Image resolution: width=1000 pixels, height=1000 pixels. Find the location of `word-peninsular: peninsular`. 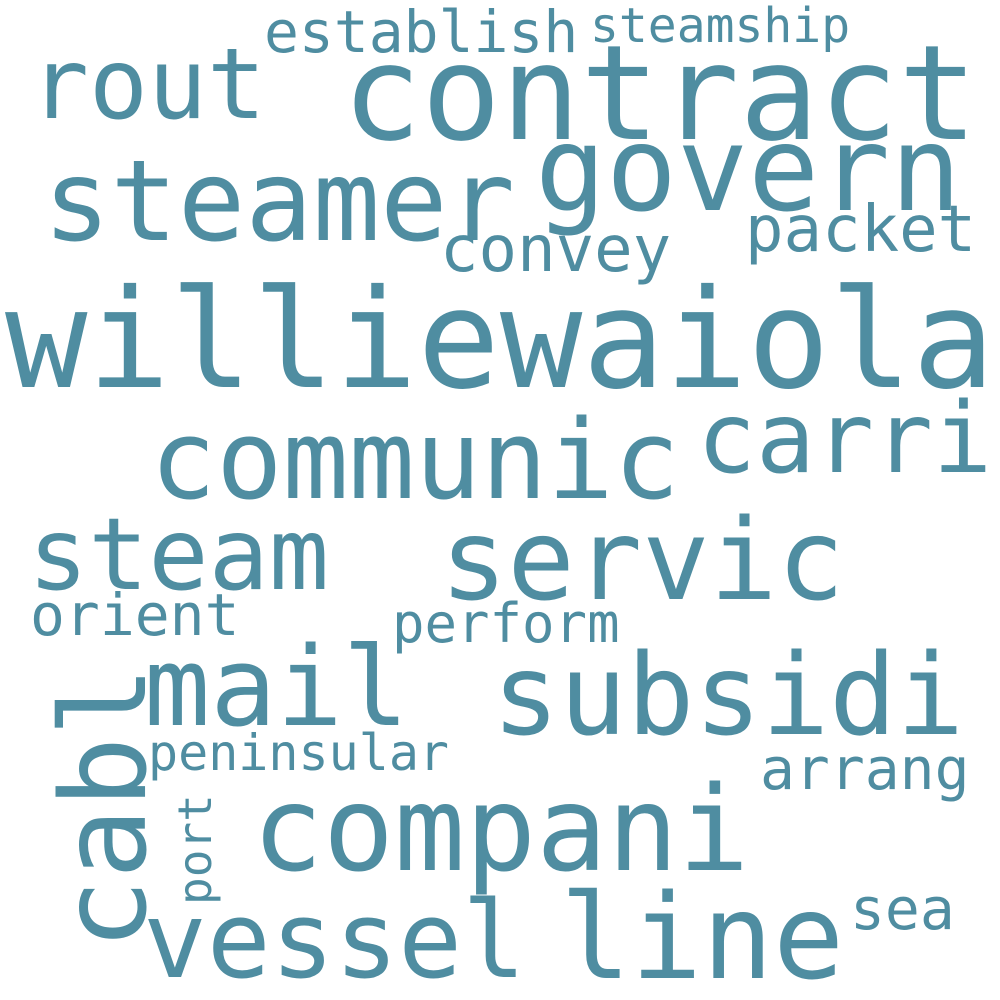

word-peninsular: peninsular is located at coordinates (299, 753).